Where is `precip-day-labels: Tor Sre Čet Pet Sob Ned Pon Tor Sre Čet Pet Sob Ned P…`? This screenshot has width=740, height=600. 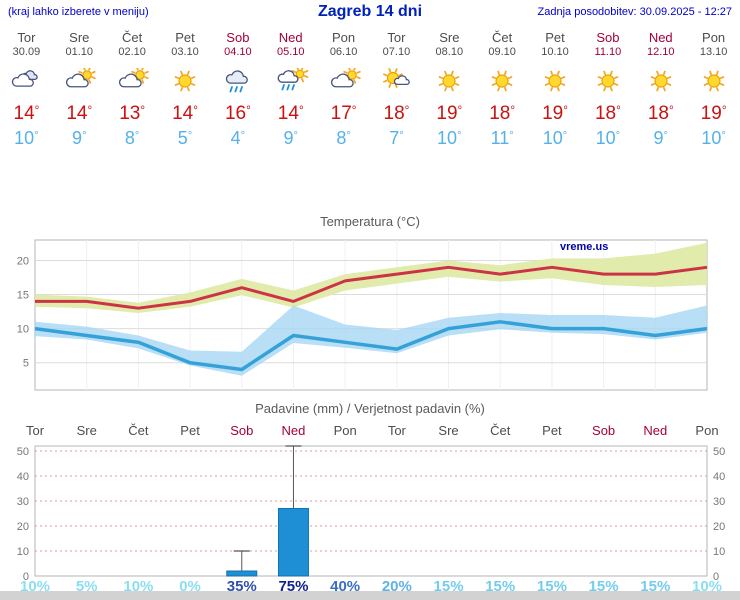 precip-day-labels: Tor Sre Čet Pet Sob Ned Pon Tor Sre Čet Pet Sob Ned P… is located at coordinates (370, 431).